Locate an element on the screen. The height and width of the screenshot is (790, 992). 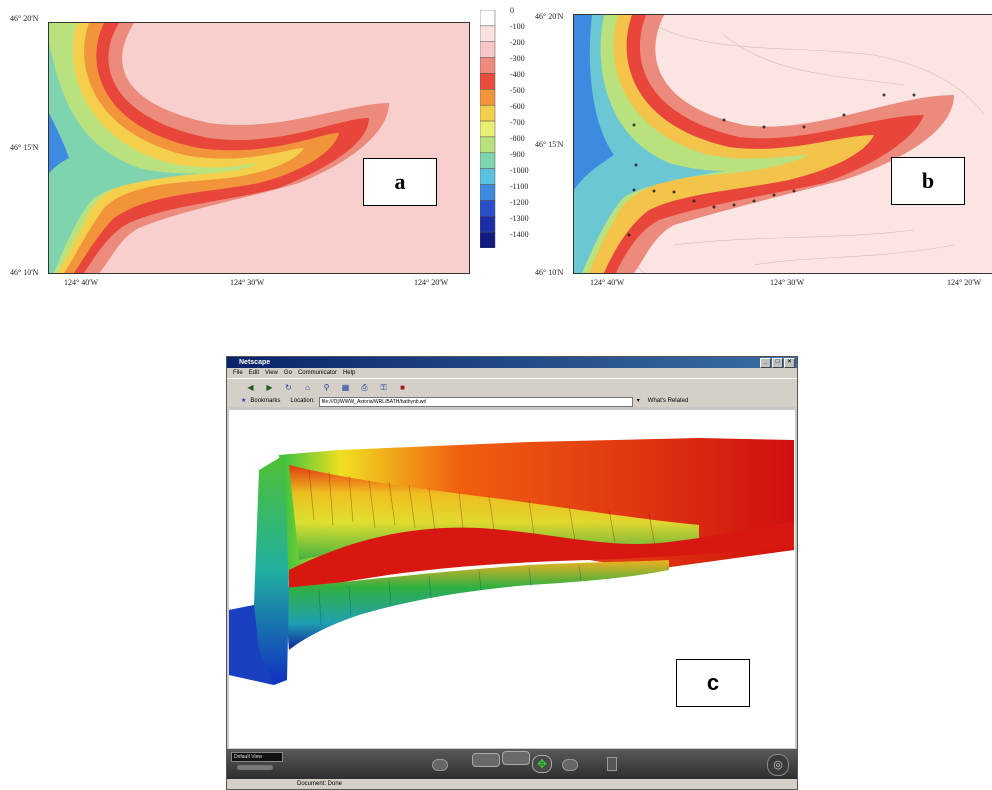
zoom-button is located at coordinates (570, 765).